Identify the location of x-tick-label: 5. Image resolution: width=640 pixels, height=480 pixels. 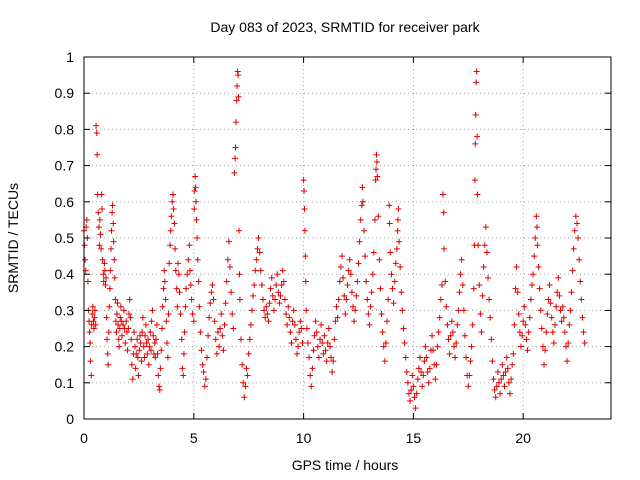
(194, 438).